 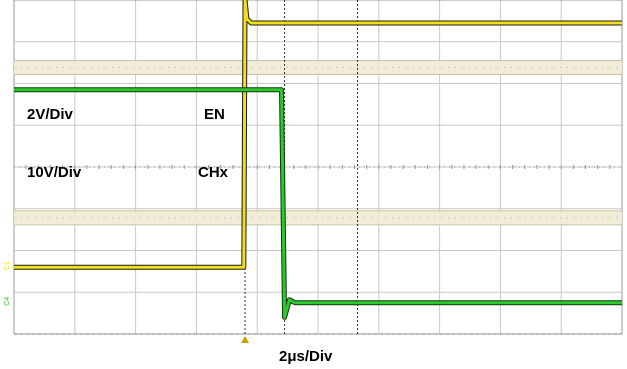 I want to click on chx-series-label: CHx, so click(x=213, y=172).